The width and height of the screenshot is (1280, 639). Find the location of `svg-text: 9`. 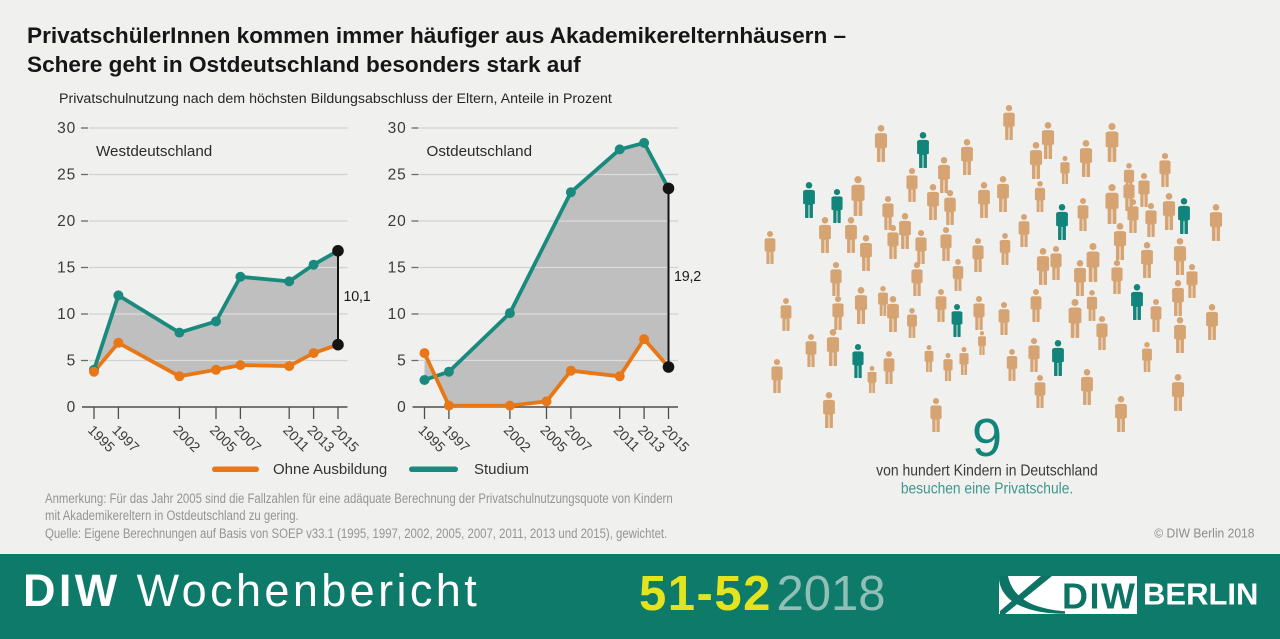

svg-text: 9 is located at coordinates (987, 438).